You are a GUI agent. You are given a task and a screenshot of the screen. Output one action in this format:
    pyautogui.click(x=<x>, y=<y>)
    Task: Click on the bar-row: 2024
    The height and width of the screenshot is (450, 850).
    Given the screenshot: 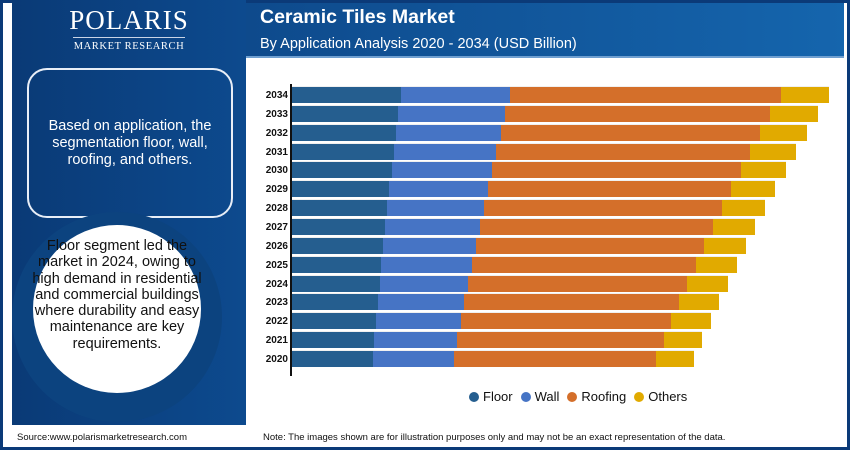 What is the action you would take?
    pyautogui.click(x=545, y=284)
    